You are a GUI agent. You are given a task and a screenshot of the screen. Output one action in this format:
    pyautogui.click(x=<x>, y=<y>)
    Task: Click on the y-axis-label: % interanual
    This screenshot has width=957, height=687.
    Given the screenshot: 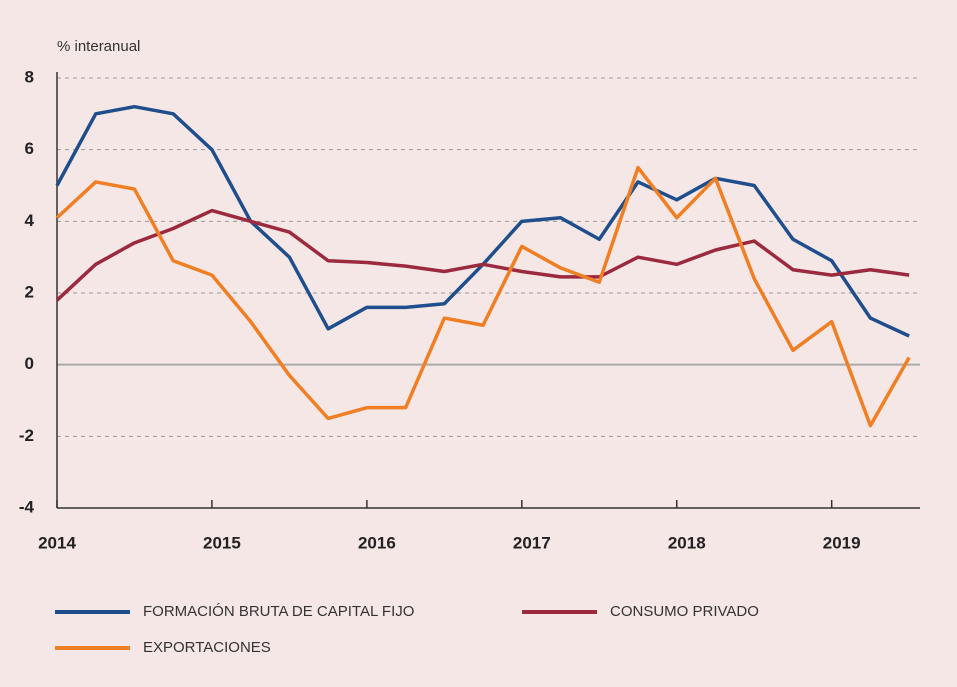 What is the action you would take?
    pyautogui.click(x=98, y=46)
    